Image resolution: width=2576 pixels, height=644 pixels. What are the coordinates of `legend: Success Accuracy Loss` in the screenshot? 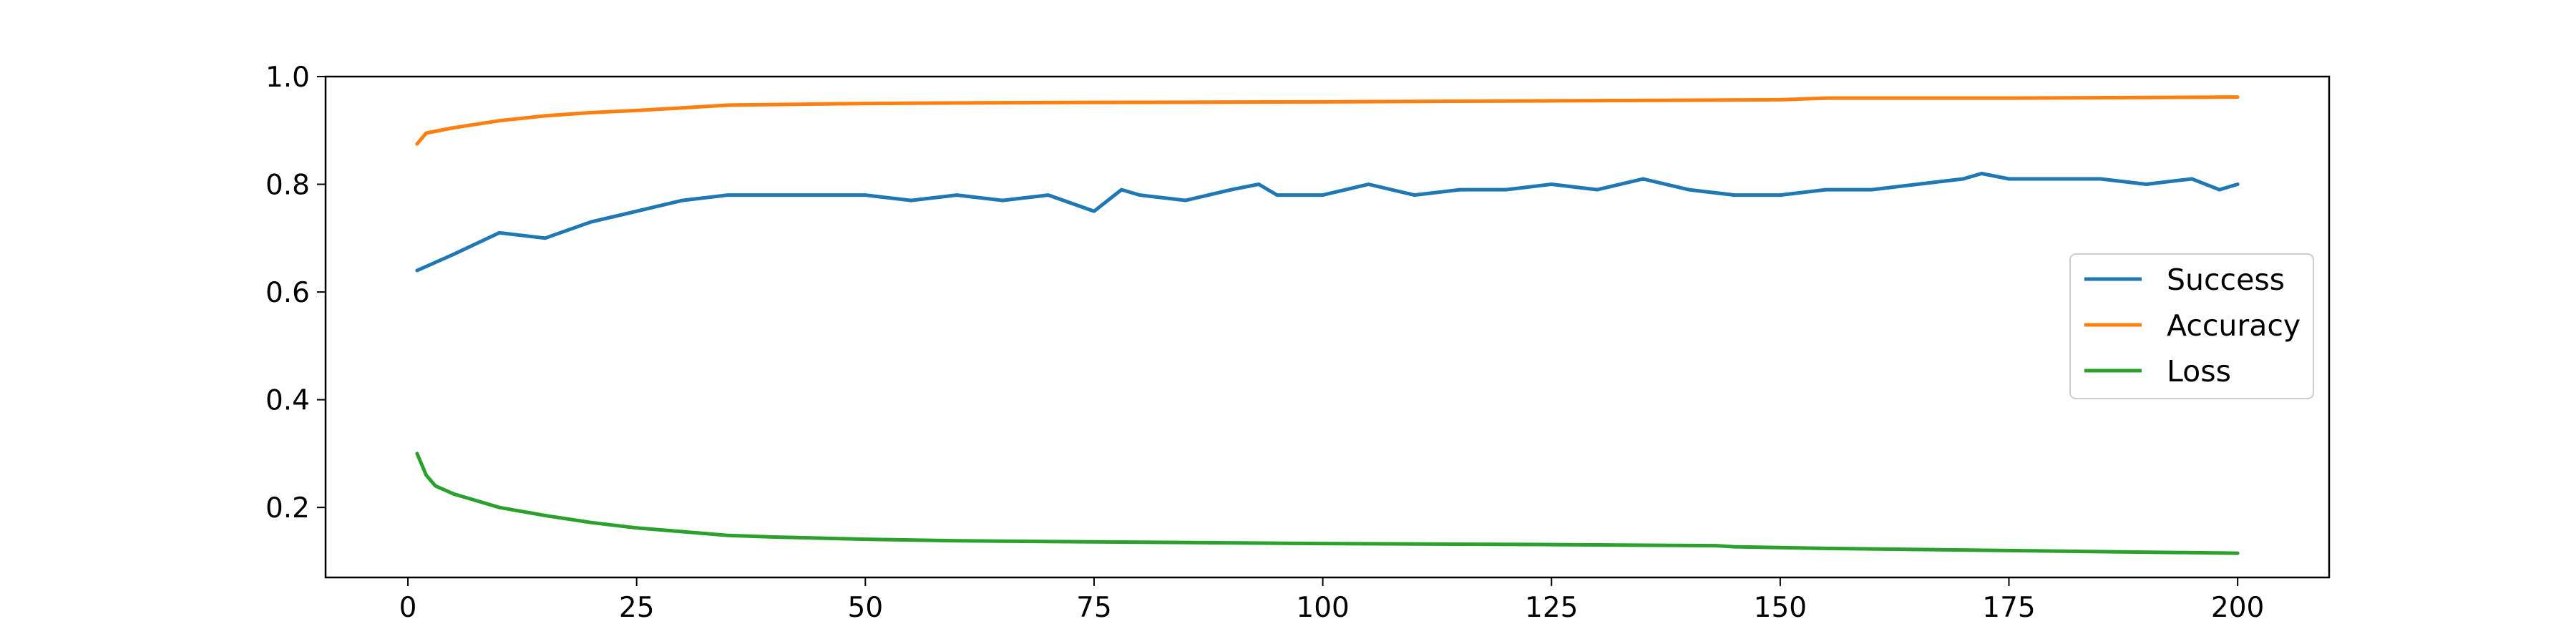 It's located at (2191, 326).